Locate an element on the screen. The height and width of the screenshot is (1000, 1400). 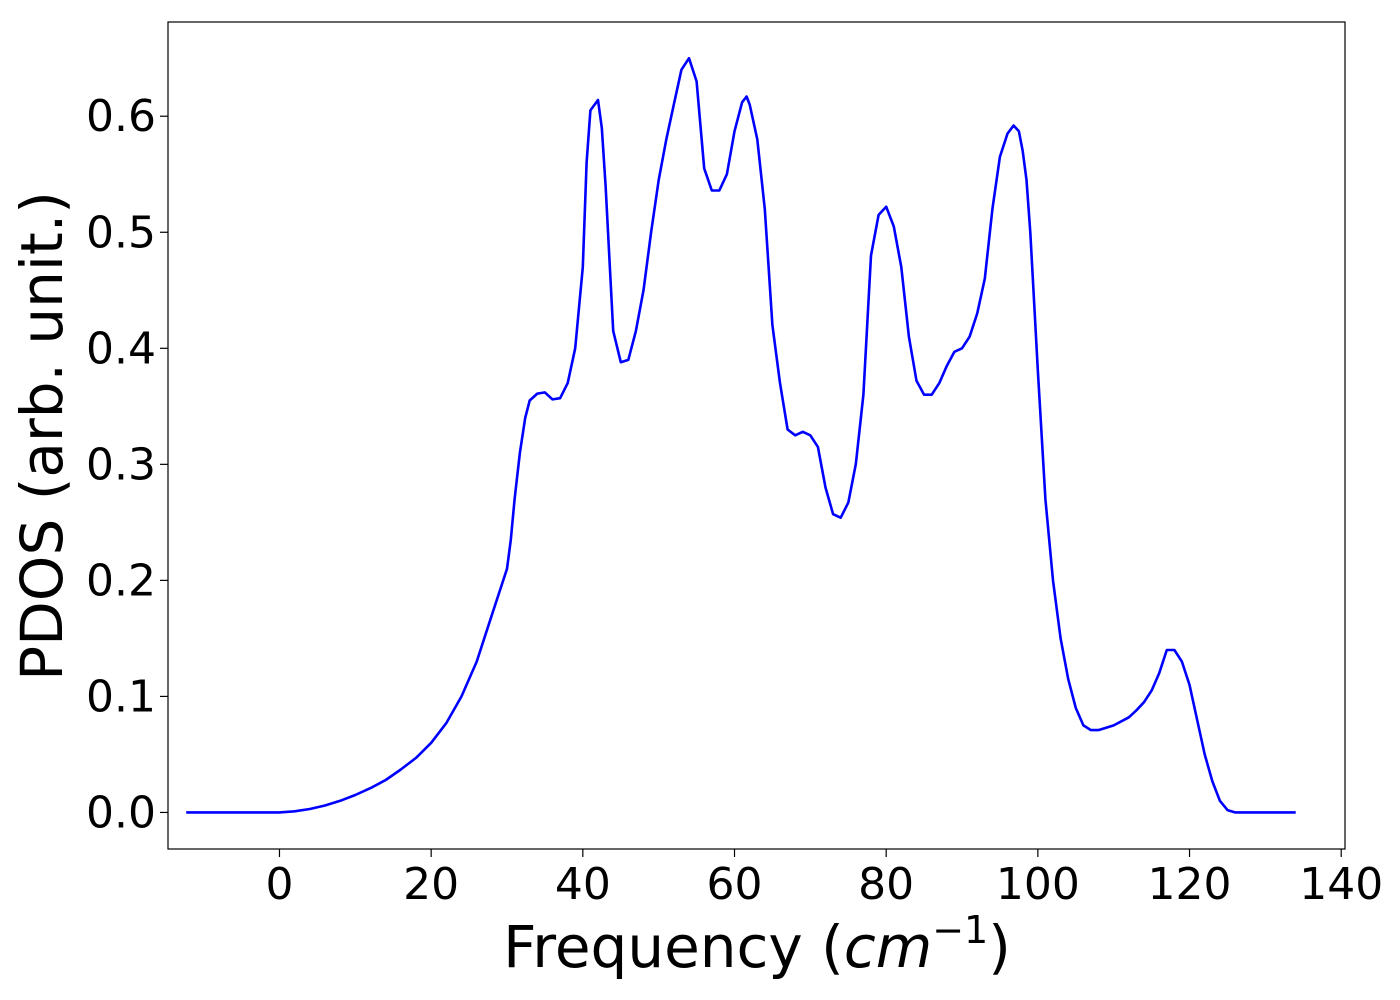
y-axis-ticks: 0.0 0.1 0.2 0.3 0.4 0.5 0.6 is located at coordinates (127, 464).